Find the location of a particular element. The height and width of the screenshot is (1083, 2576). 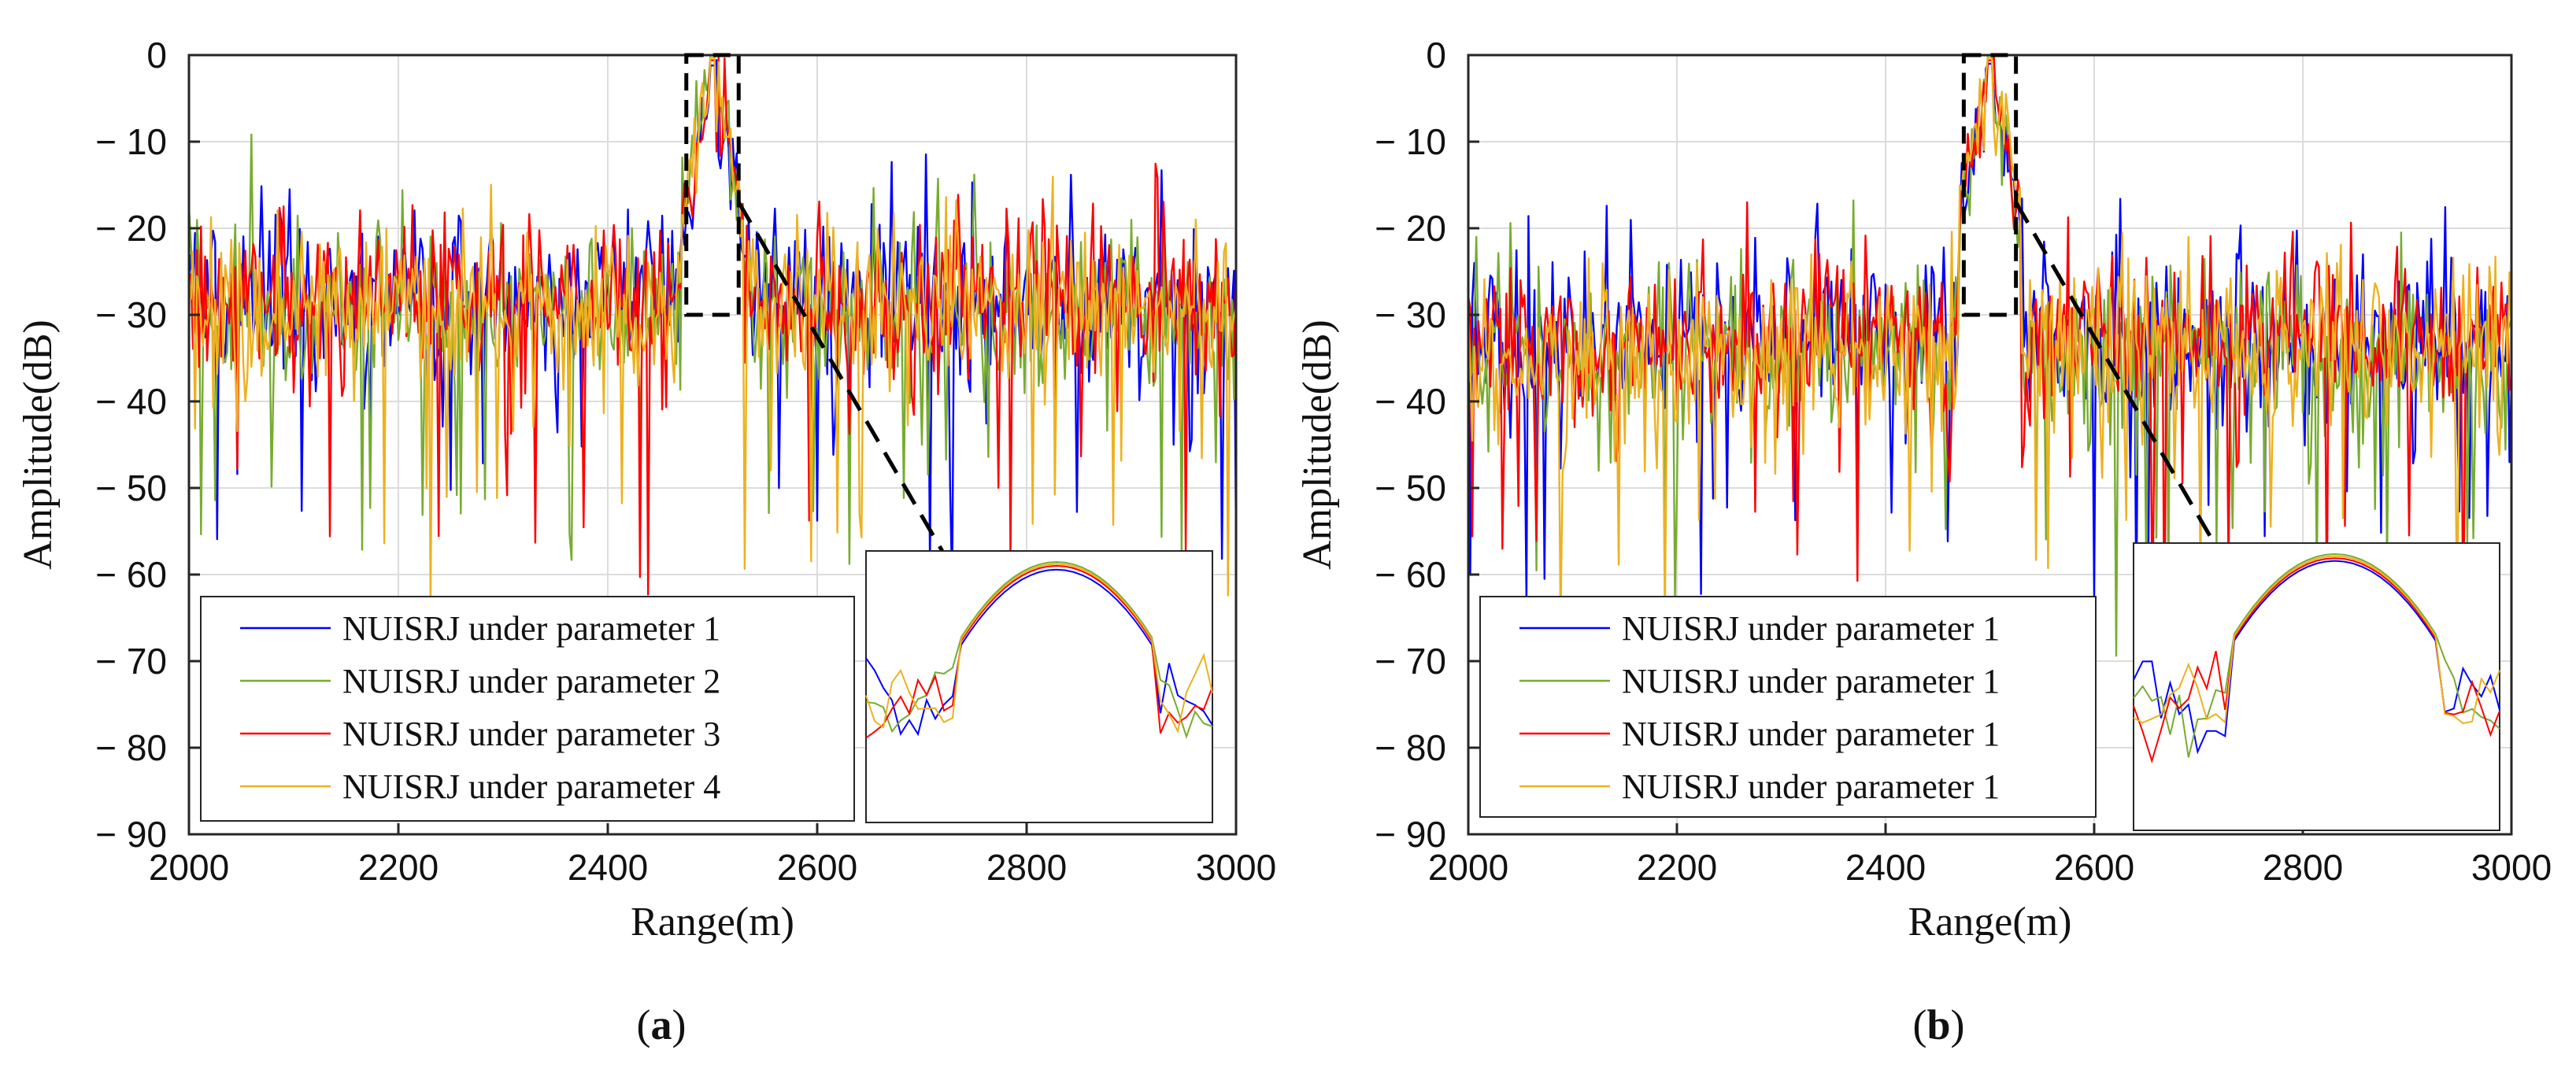

panel-label: (a) is located at coordinates (662, 1025).